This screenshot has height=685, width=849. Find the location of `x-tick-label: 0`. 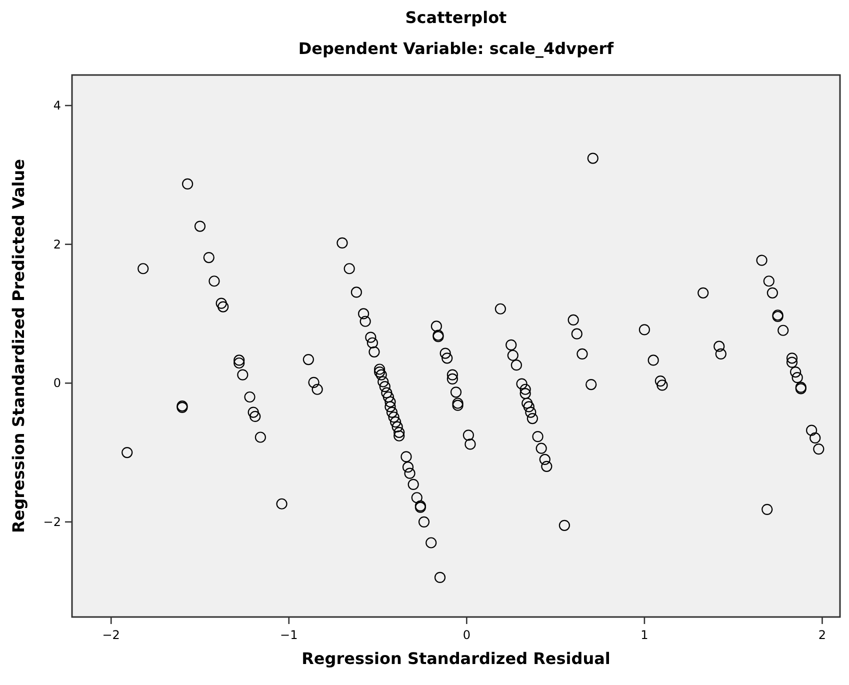

x-tick-label: 0 is located at coordinates (466, 635).